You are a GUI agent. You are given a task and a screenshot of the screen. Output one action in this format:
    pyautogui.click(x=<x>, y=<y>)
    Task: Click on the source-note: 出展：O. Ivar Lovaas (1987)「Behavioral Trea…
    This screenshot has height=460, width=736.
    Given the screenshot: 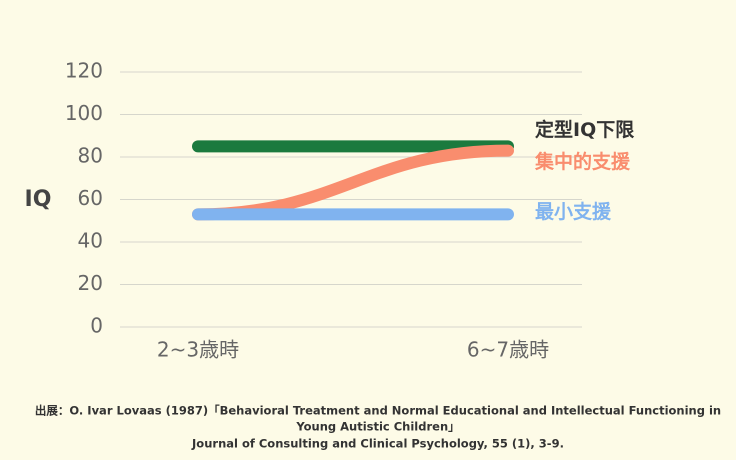 What is the action you would take?
    pyautogui.click(x=378, y=411)
    